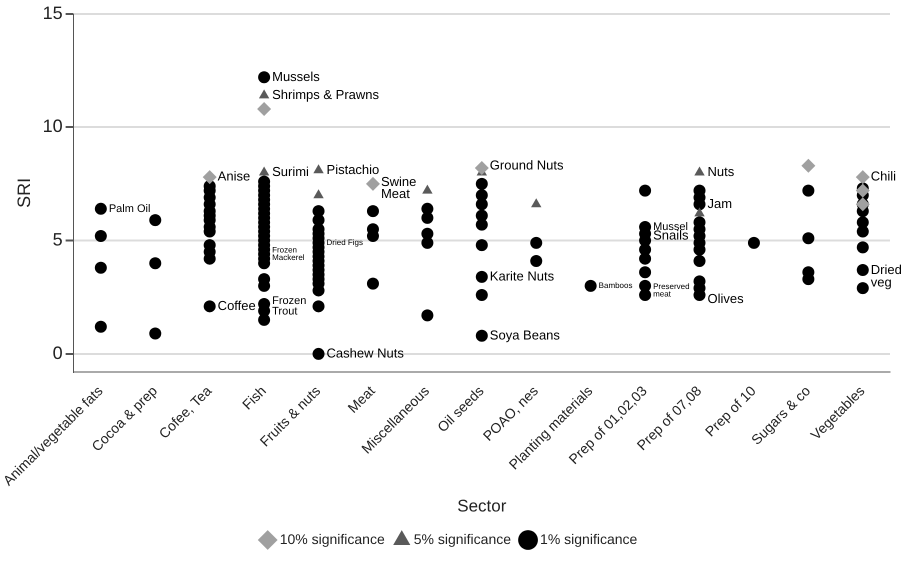 The height and width of the screenshot is (561, 902). Describe the element at coordinates (883, 176) in the screenshot. I see `annotation: Chili` at that location.